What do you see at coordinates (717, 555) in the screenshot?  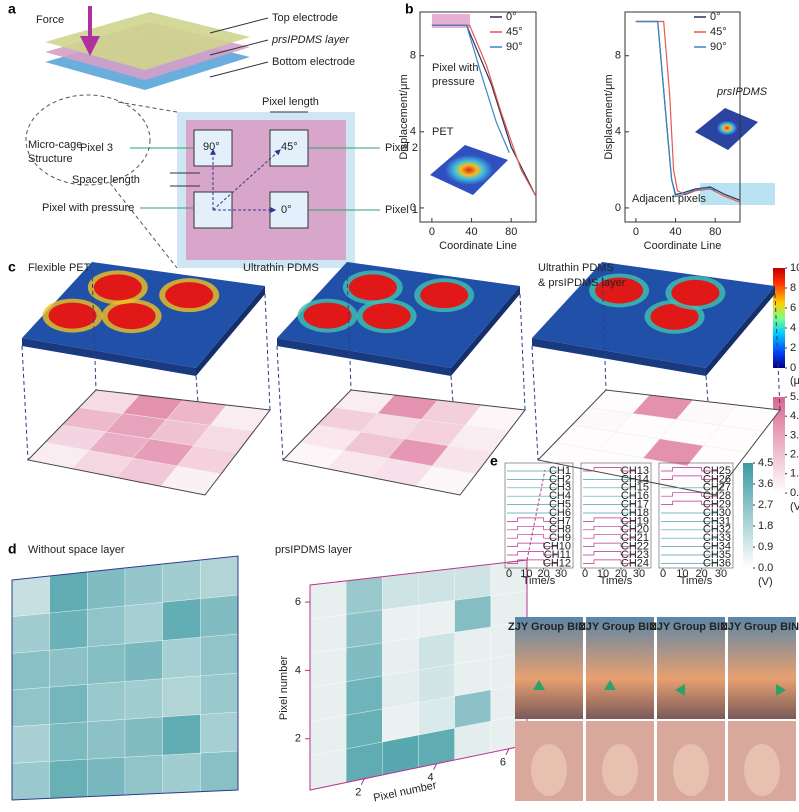 I see `channel-label: CH35` at bounding box center [717, 555].